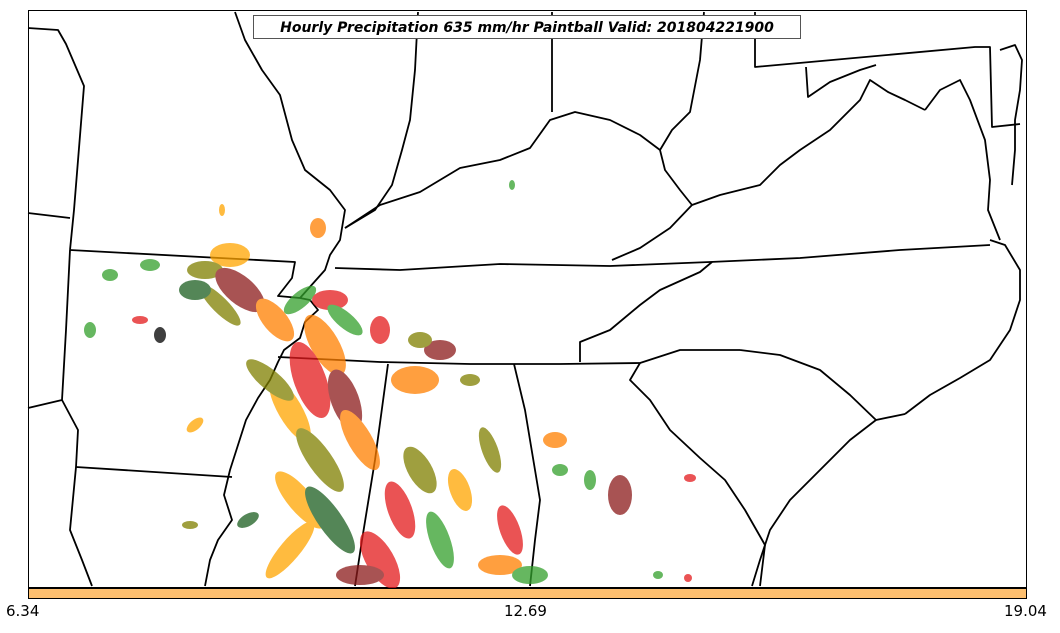 This screenshot has height=633, width=1060. I want to click on colorbar-tick-min: 6.34, so click(23, 611).